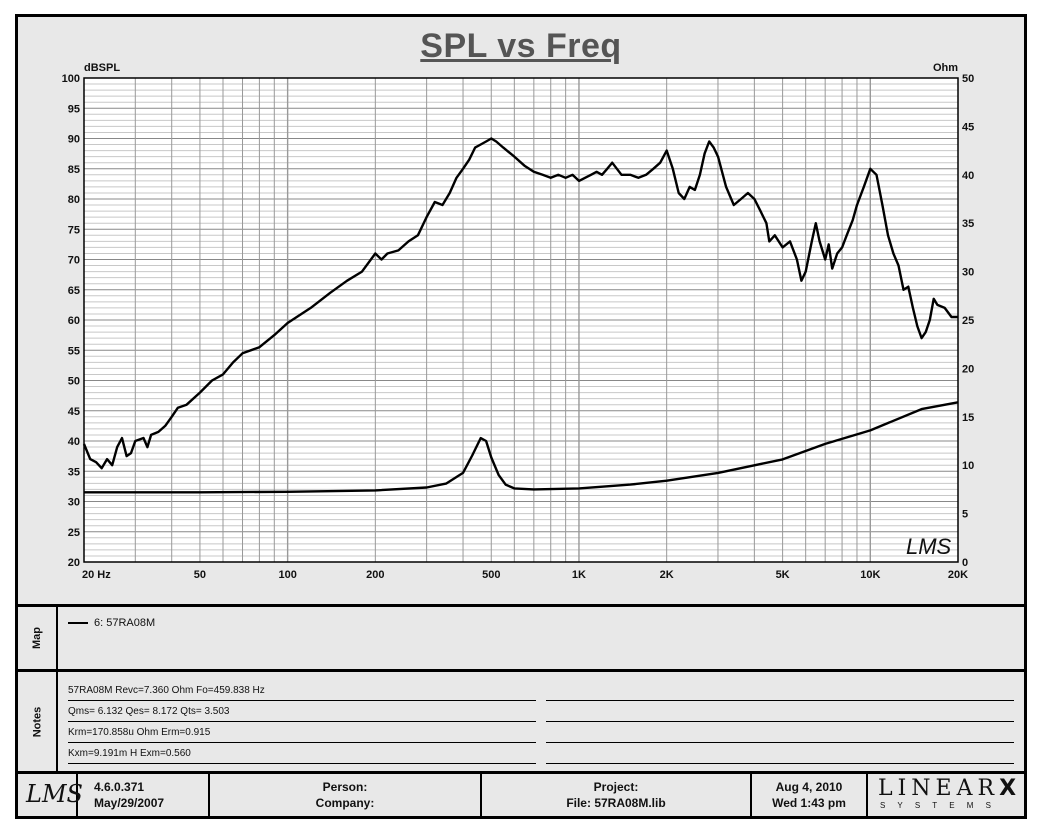 Image resolution: width=1040 pixels, height=832 pixels. Describe the element at coordinates (74, 321) in the screenshot. I see `y-tick-label-left: 60` at that location.